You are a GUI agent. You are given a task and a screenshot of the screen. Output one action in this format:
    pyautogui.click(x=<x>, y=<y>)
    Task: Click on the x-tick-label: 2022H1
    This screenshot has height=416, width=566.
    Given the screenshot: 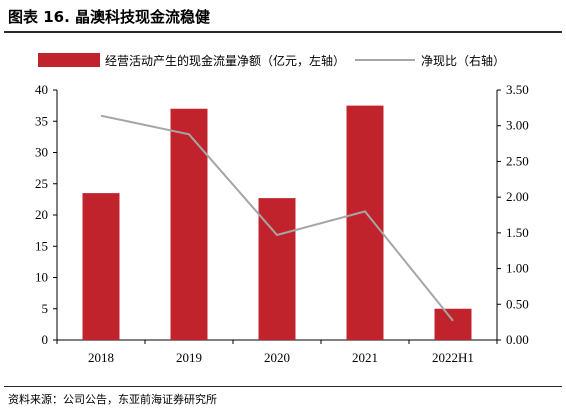 What is the action you would take?
    pyautogui.click(x=453, y=357)
    